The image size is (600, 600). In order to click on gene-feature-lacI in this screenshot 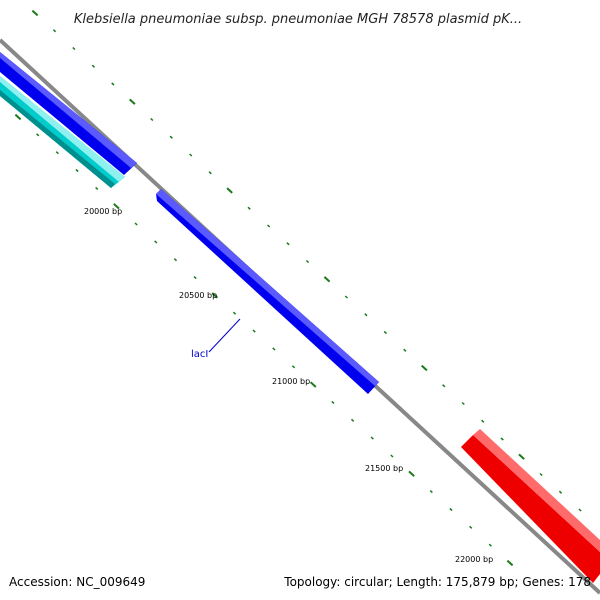, I will do `click(267, 291)`.